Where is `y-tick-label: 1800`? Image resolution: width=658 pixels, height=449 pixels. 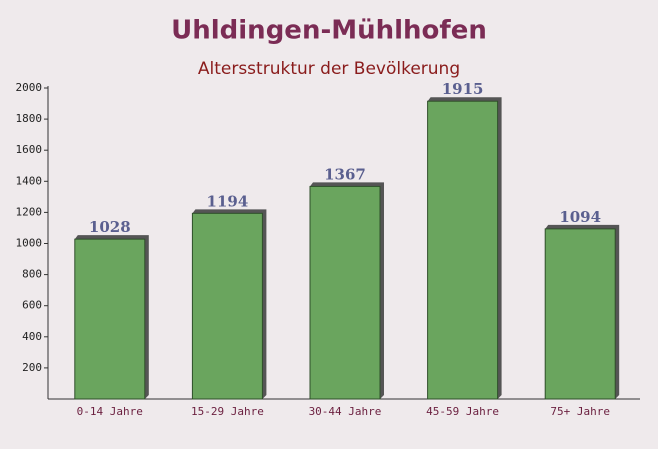
y-tick-label: 1800 is located at coordinates (29, 118).